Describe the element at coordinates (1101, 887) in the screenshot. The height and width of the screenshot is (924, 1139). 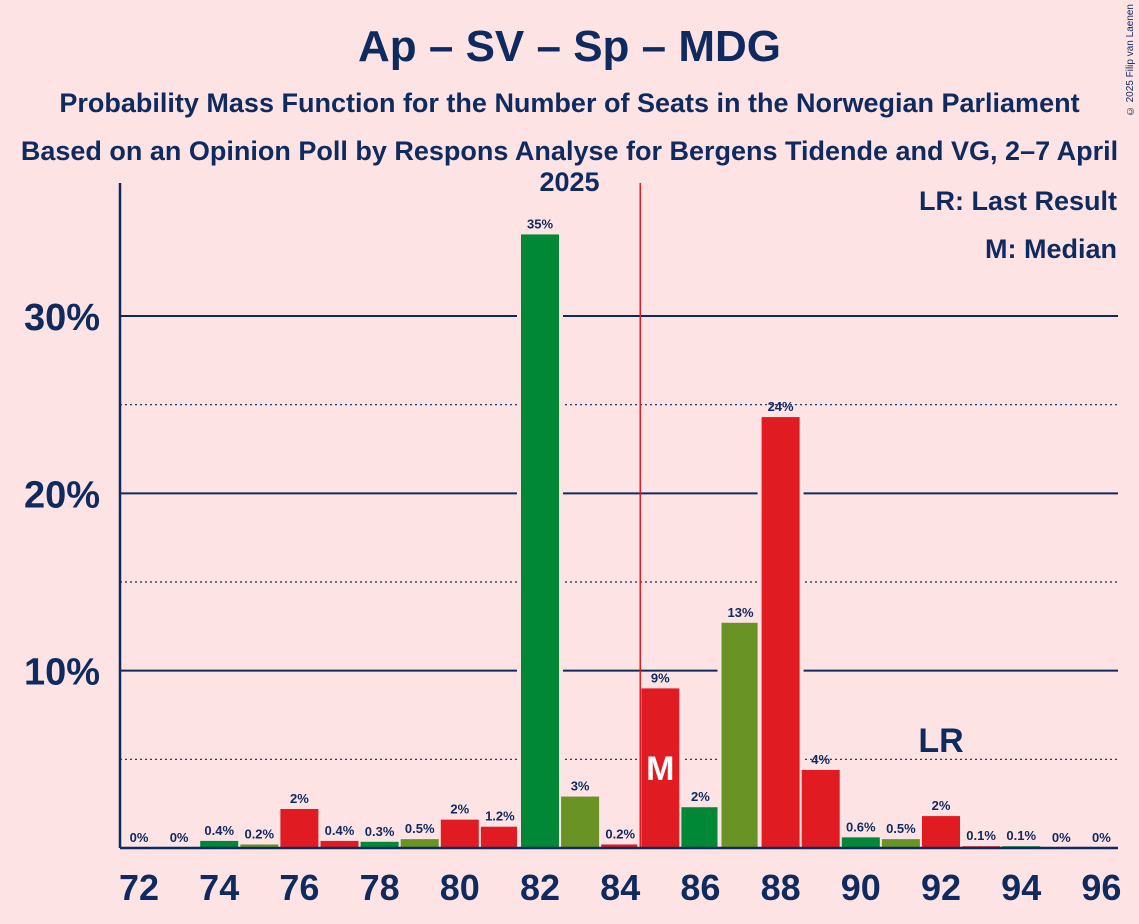
I see `x-tick-label: 96` at that location.